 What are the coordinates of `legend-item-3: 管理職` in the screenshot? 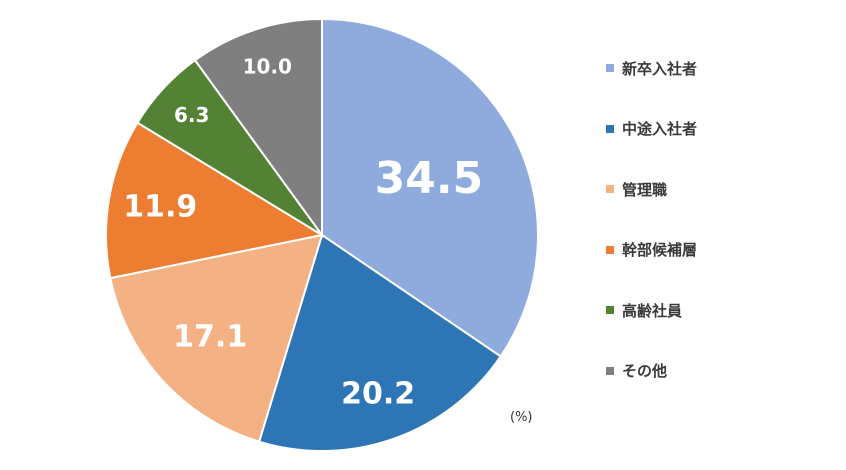 It's located at (636, 189).